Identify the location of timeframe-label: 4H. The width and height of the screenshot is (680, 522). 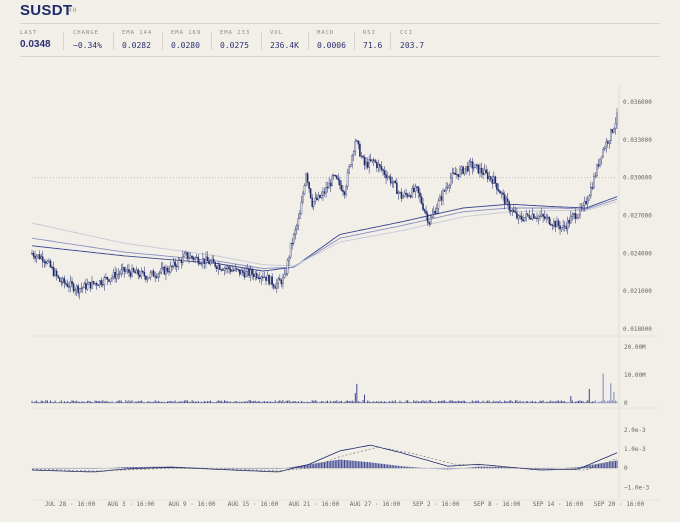
(73, 10).